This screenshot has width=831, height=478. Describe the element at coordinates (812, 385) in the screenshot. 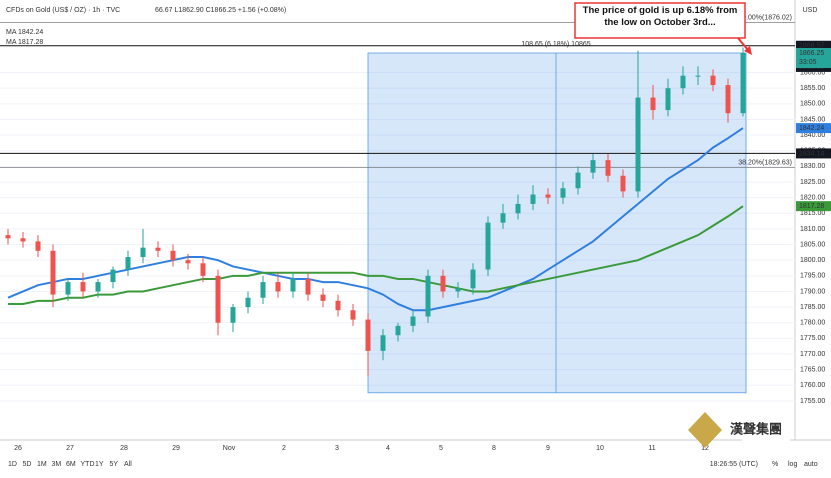

I see `y-tick-label: 1760.00` at that location.